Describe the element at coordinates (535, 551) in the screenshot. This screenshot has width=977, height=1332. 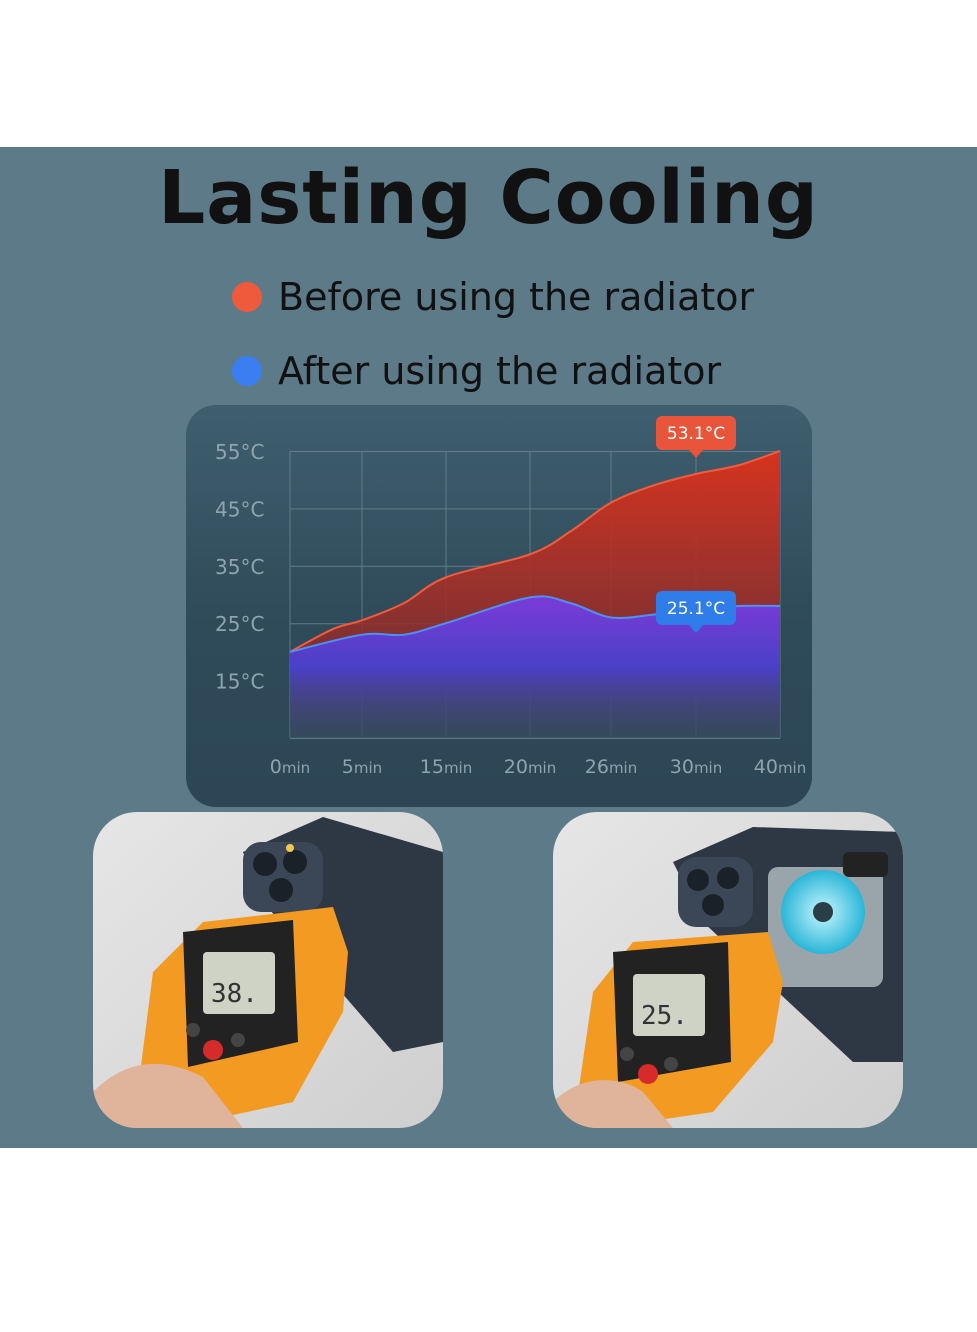
I see `series-before-line` at that location.